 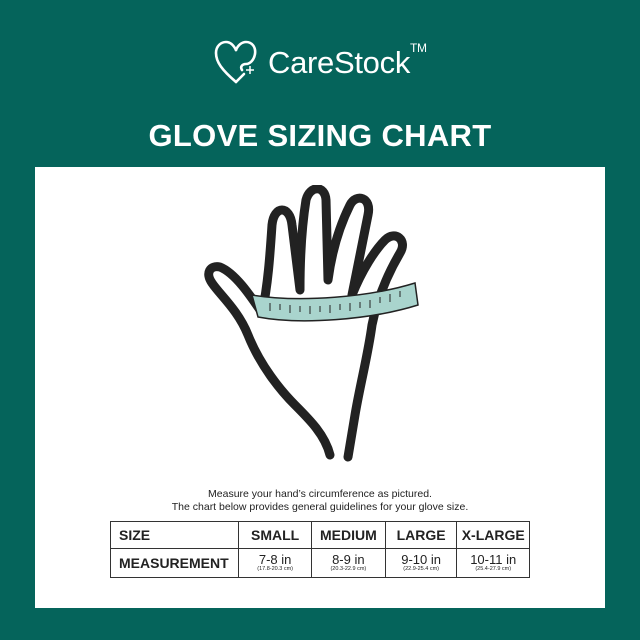 I want to click on logo: CareStockTM, so click(x=319, y=63).